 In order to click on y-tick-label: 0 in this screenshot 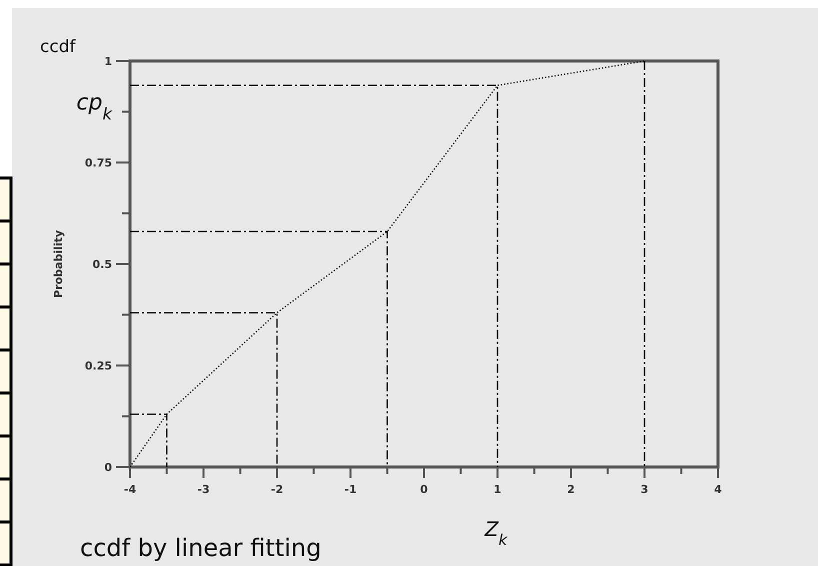, I will do `click(108, 467)`.